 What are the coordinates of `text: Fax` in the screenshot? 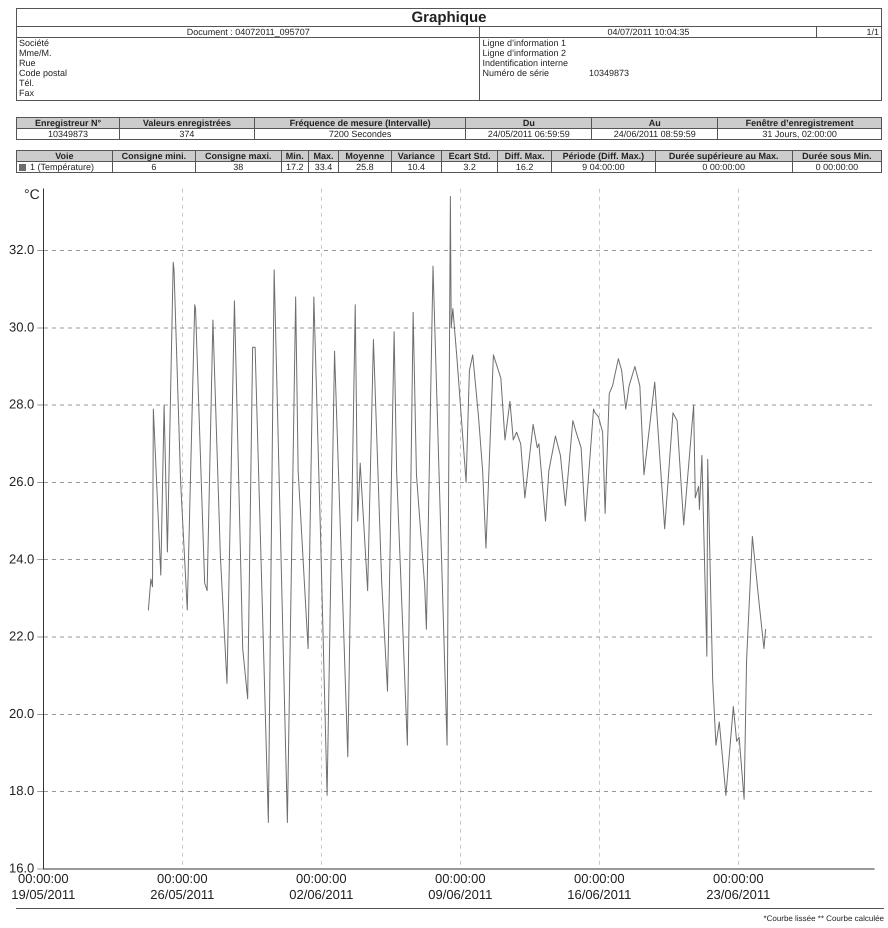 It's located at (26, 93).